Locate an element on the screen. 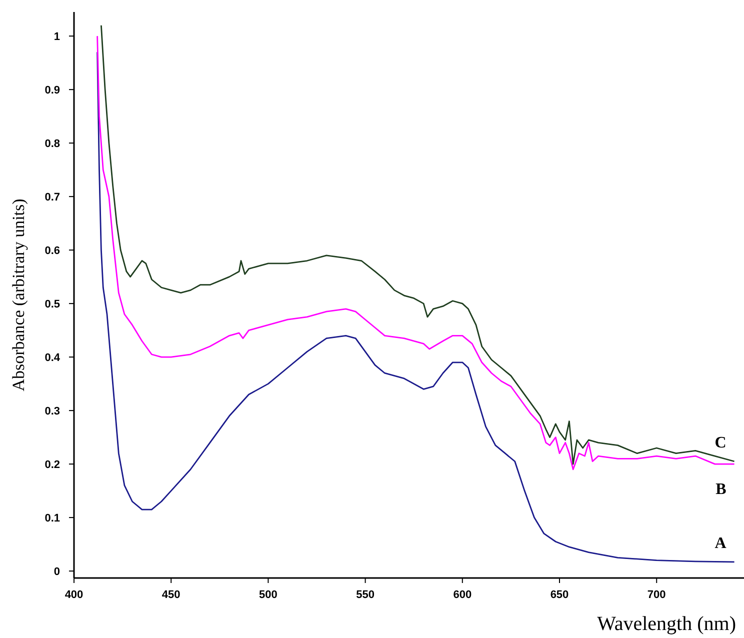  x-tick-label: 550 is located at coordinates (365, 595).